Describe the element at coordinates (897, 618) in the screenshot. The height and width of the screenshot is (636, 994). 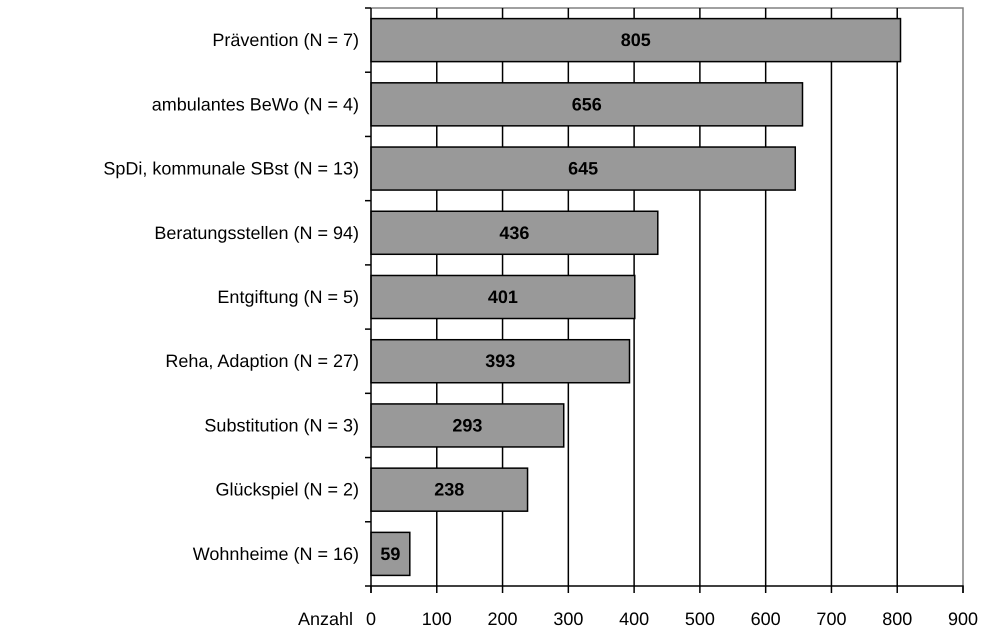
I see `x-tick-label: 800` at that location.